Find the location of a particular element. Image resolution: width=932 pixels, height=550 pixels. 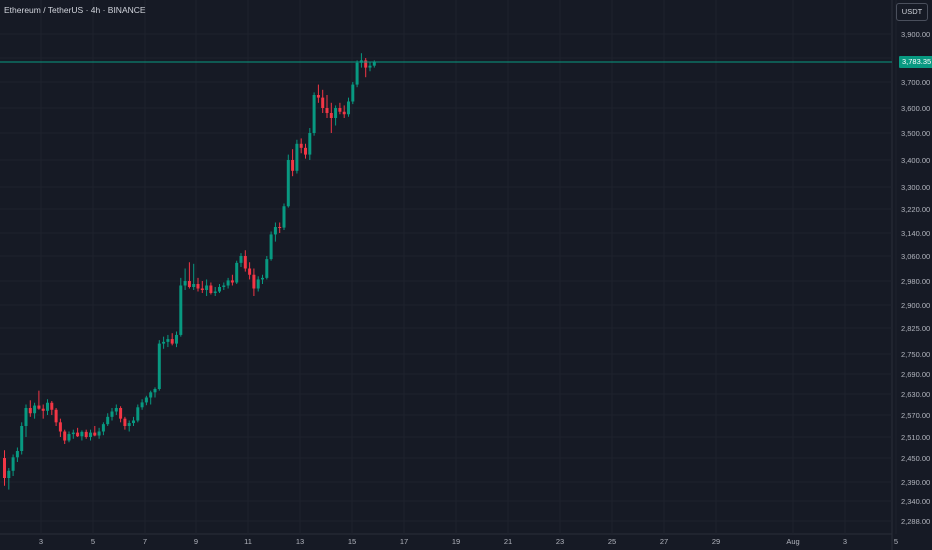

y-tick-label: 2,825.00 is located at coordinates (915, 328).